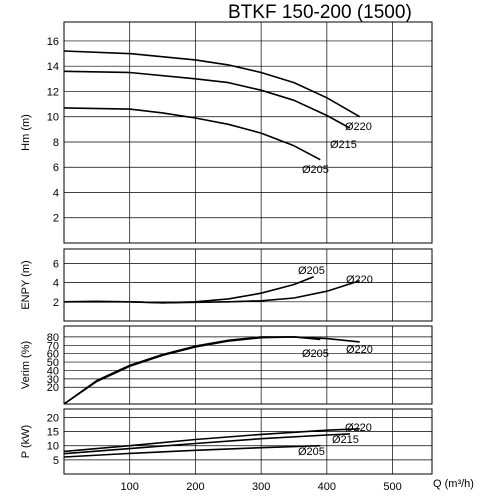 This screenshot has width=500, height=500. Describe the element at coordinates (53, 338) in the screenshot. I see `y-tick-label: 80` at that location.